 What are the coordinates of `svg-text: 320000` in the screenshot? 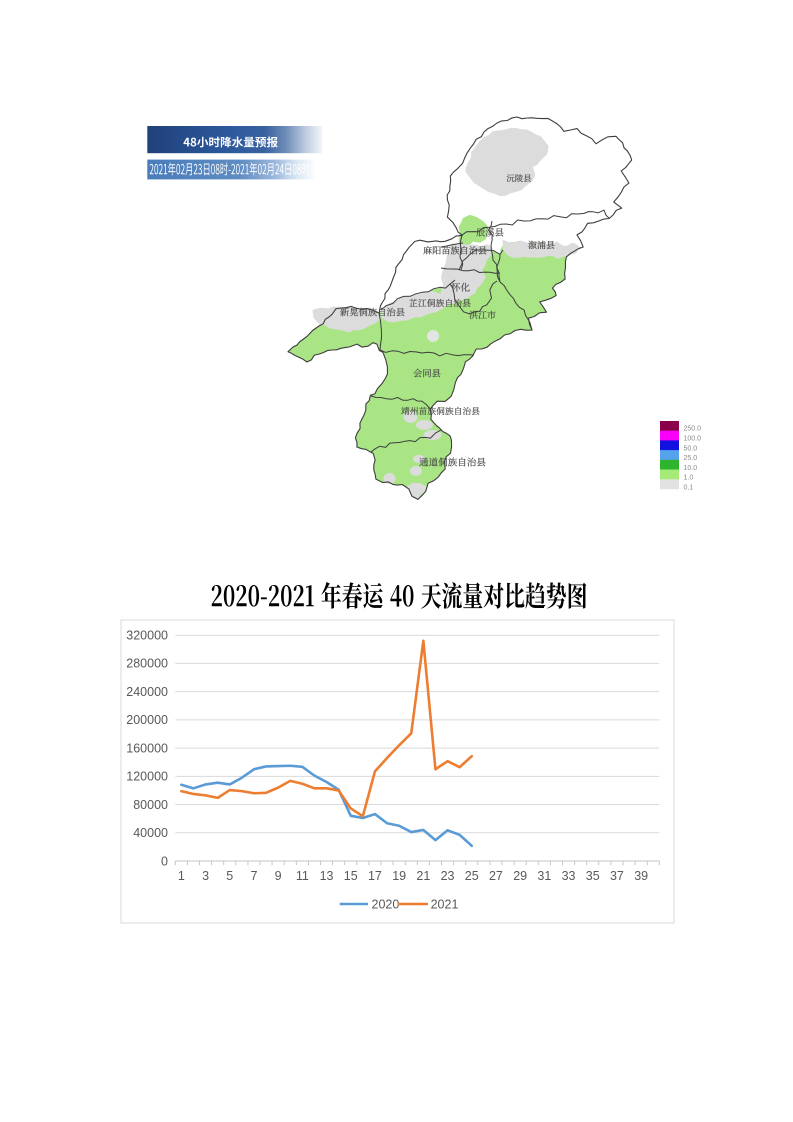 It's located at (147, 636).